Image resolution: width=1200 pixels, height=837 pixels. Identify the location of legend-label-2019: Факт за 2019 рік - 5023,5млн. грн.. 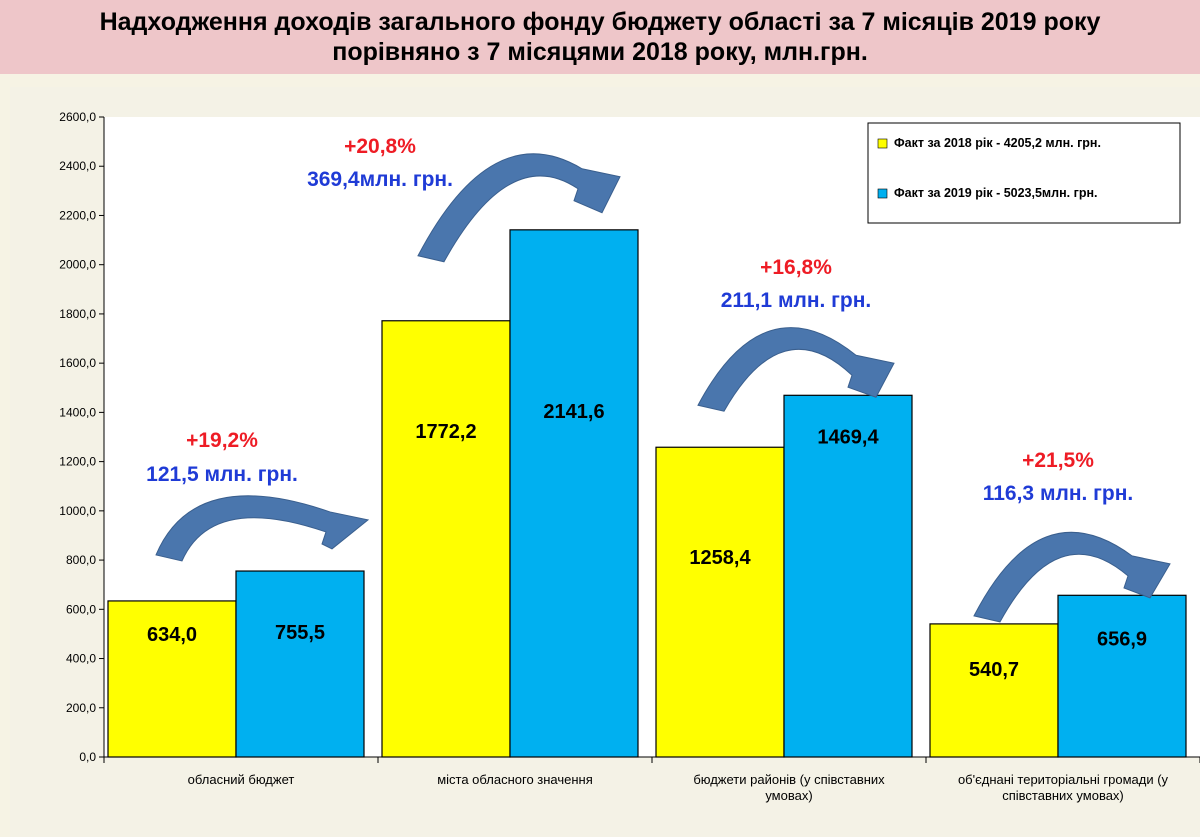
(995, 193).